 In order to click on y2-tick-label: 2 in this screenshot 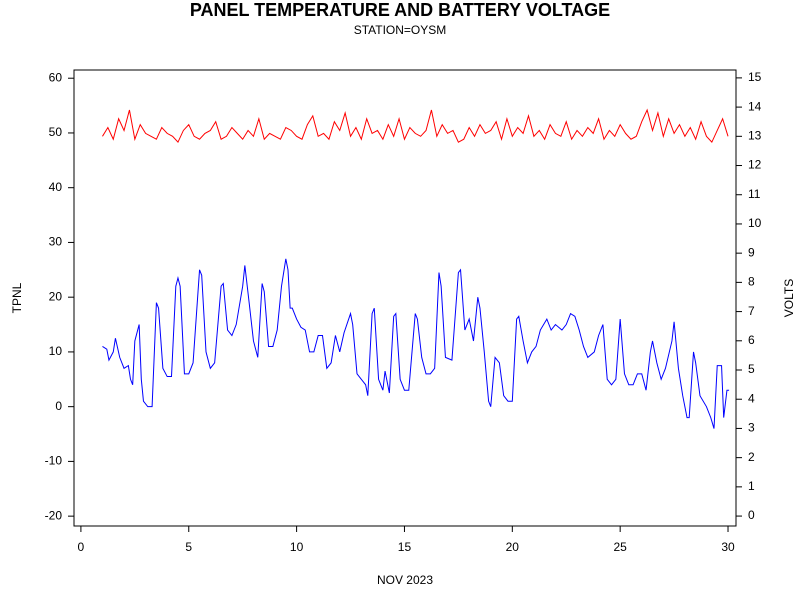, I will do `click(751, 457)`.